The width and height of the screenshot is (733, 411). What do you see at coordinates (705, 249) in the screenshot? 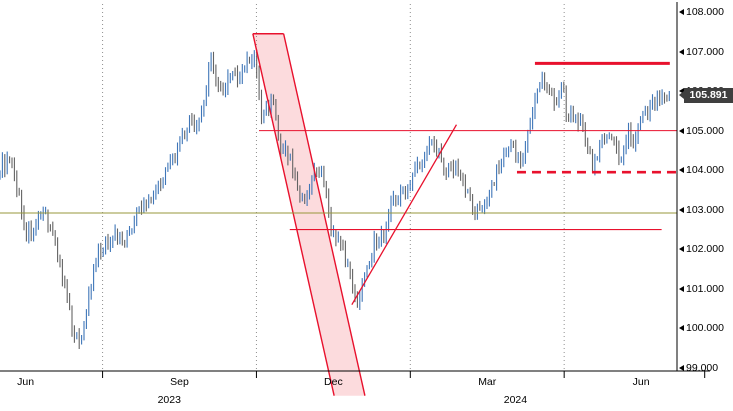
I see `y-axis-label-text: 102.000` at bounding box center [705, 249].